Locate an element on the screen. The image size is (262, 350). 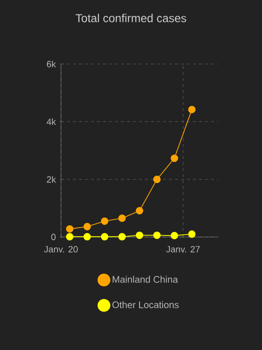
y-tick-label: 4k is located at coordinates (51, 121).